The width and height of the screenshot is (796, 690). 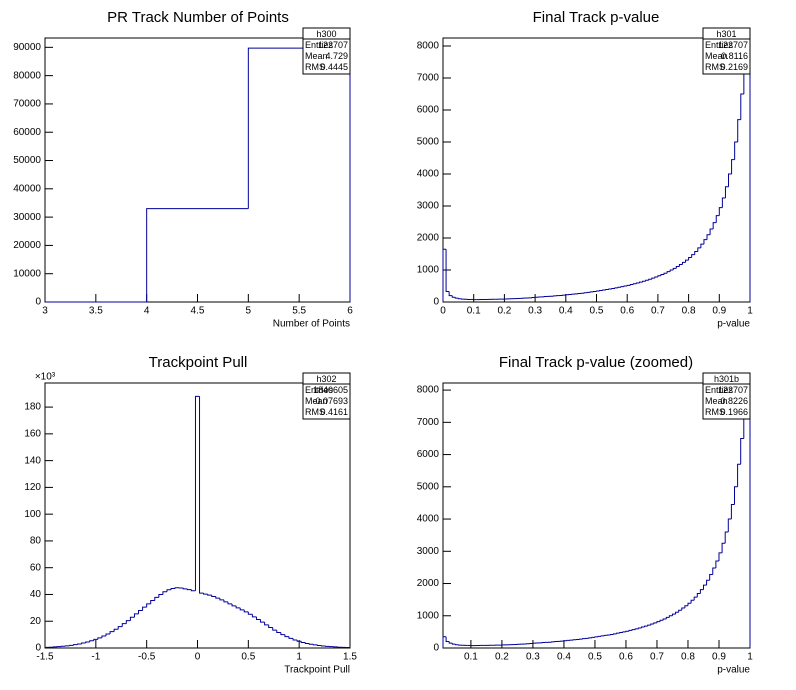 I want to click on y-tick-label: 140, so click(x=32, y=460).